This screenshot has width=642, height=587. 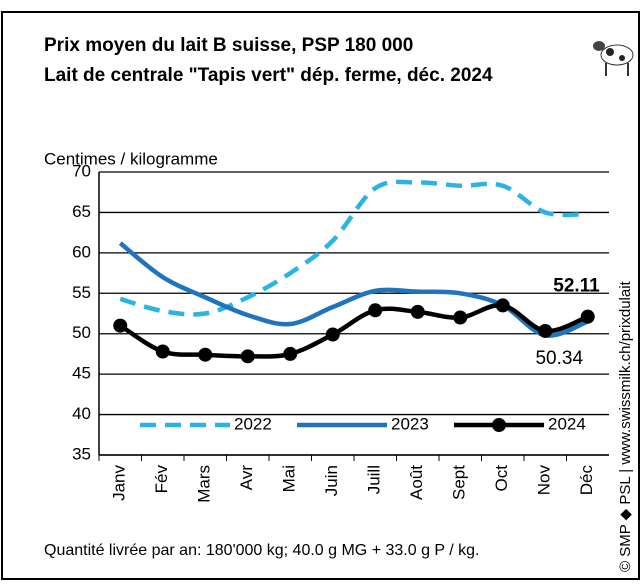 What do you see at coordinates (499, 425) in the screenshot?
I see `legend-marker` at bounding box center [499, 425].